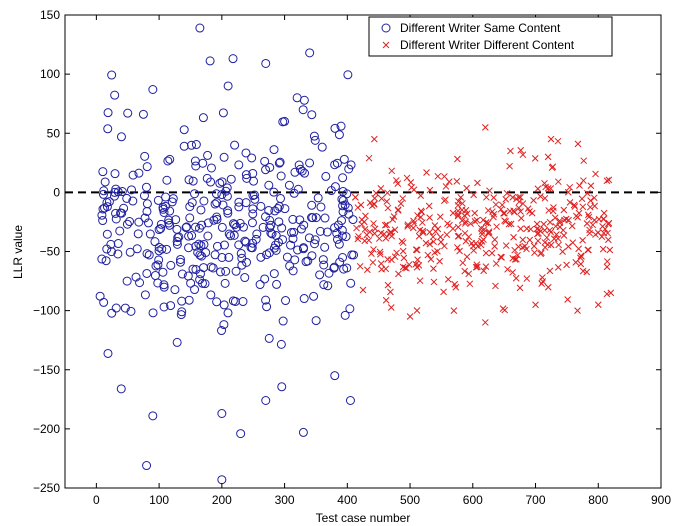 Image resolution: width=695 pixels, height=526 pixels. Describe the element at coordinates (363, 518) in the screenshot. I see `x-axis-label: Test case number` at that location.